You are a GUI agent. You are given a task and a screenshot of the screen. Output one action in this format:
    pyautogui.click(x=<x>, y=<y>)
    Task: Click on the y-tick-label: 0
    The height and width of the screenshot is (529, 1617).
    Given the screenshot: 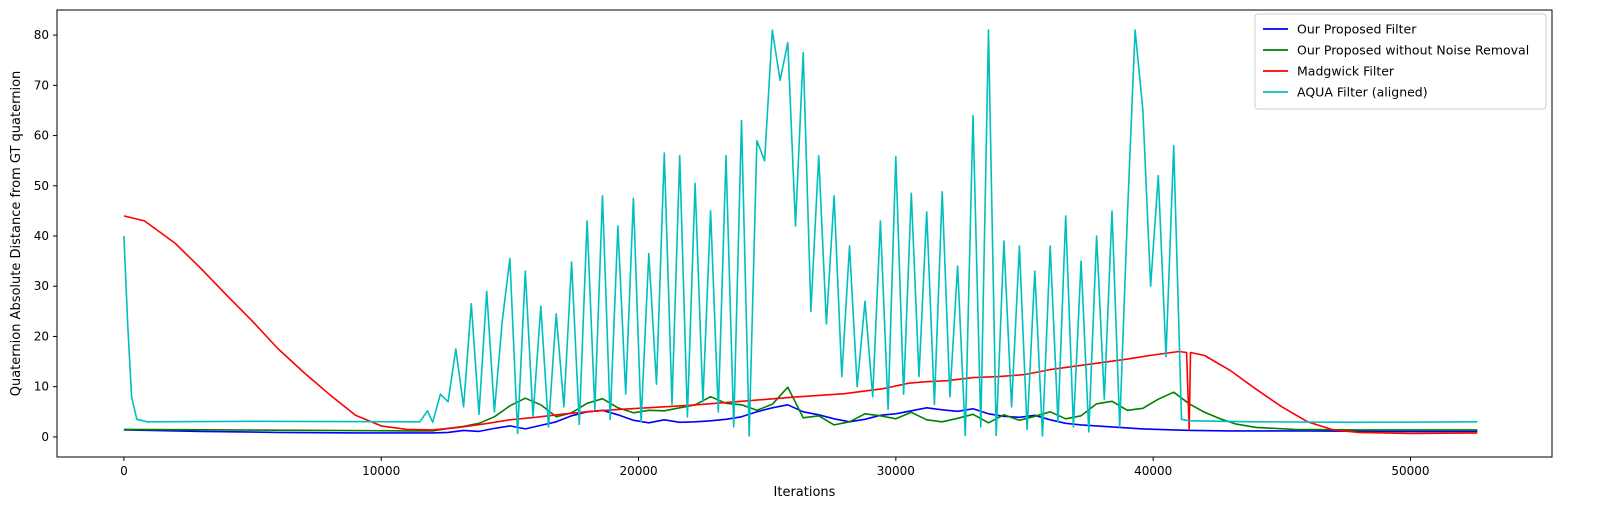 What is the action you would take?
    pyautogui.click(x=45, y=437)
    